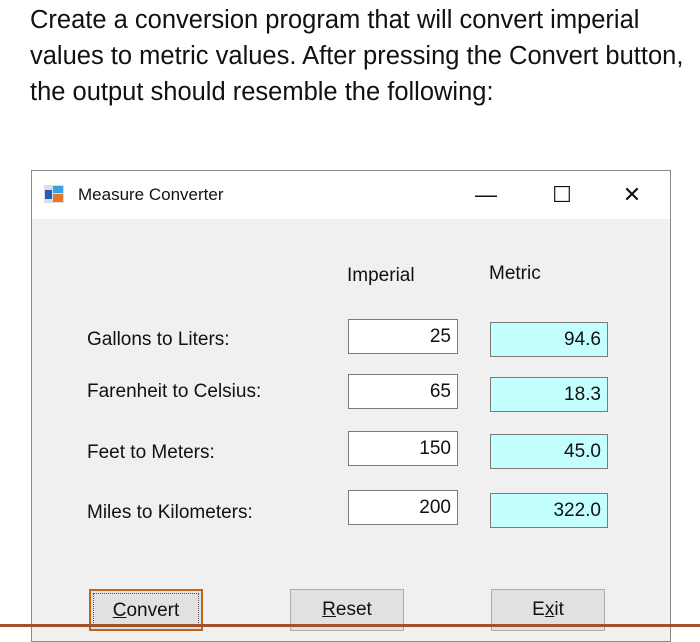 This screenshot has width=700, height=642. Describe the element at coordinates (403, 391) in the screenshot. I see `fahrenheit-input: 65` at that location.